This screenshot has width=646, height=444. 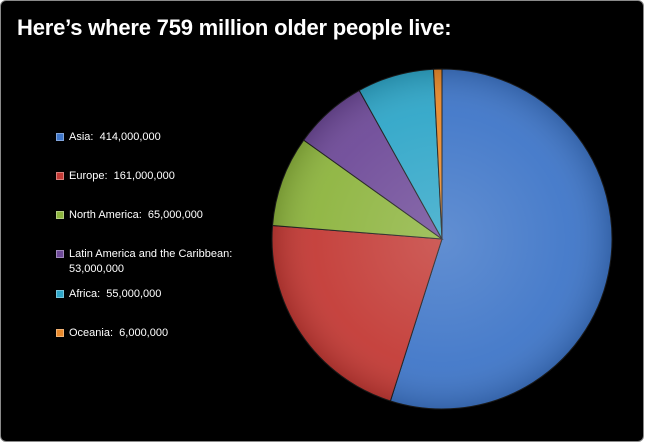 What do you see at coordinates (60, 333) in the screenshot?
I see `legend-swatch-oceania` at bounding box center [60, 333].